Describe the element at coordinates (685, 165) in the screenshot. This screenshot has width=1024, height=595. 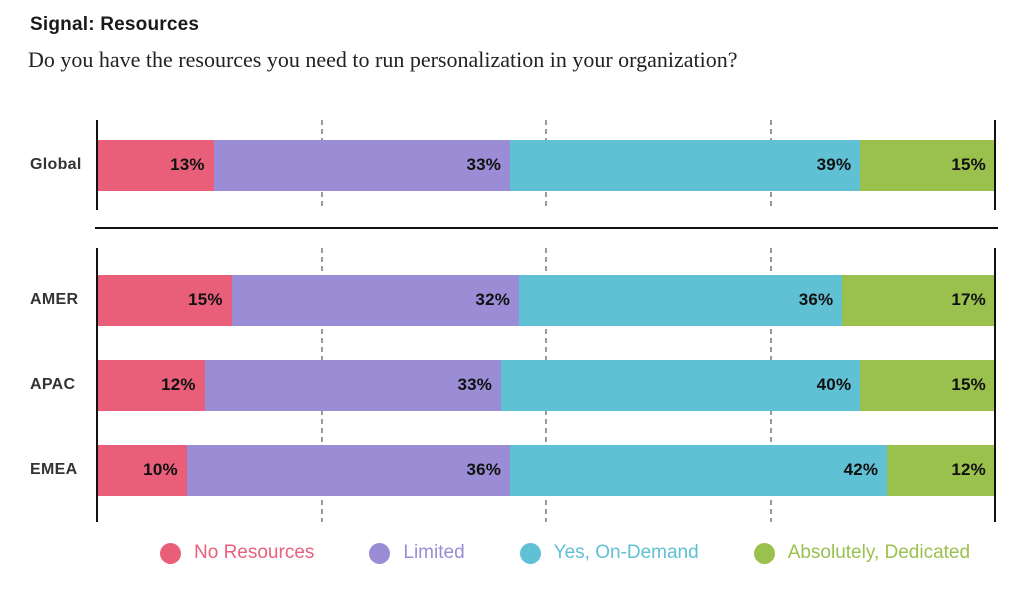
I see `bar-segment-yes-on-demand: 39%` at that location.